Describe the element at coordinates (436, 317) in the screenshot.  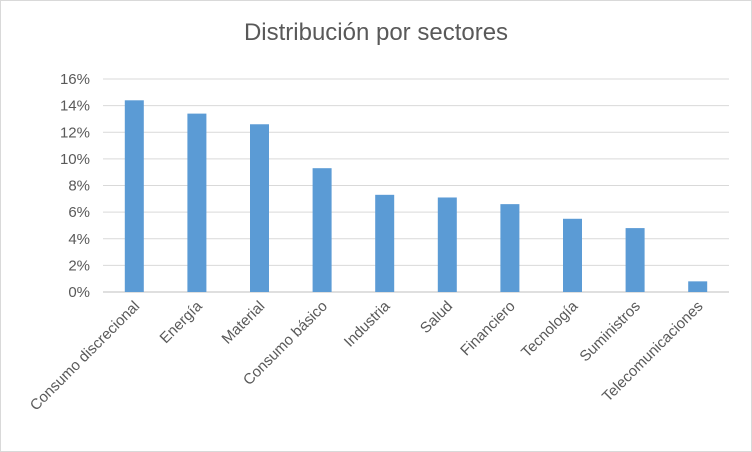
I see `x-category-label: Salud` at that location.